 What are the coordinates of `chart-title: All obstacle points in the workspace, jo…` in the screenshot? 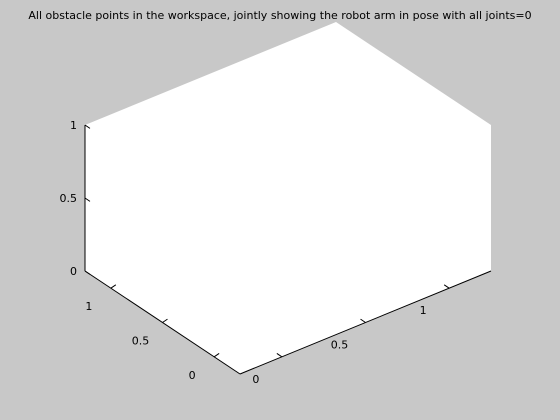 It's located at (280, 15).